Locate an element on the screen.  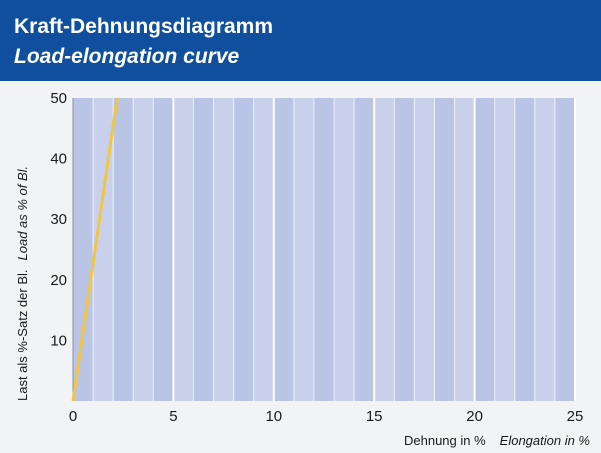
y-tick-label: 30 is located at coordinates (58, 219).